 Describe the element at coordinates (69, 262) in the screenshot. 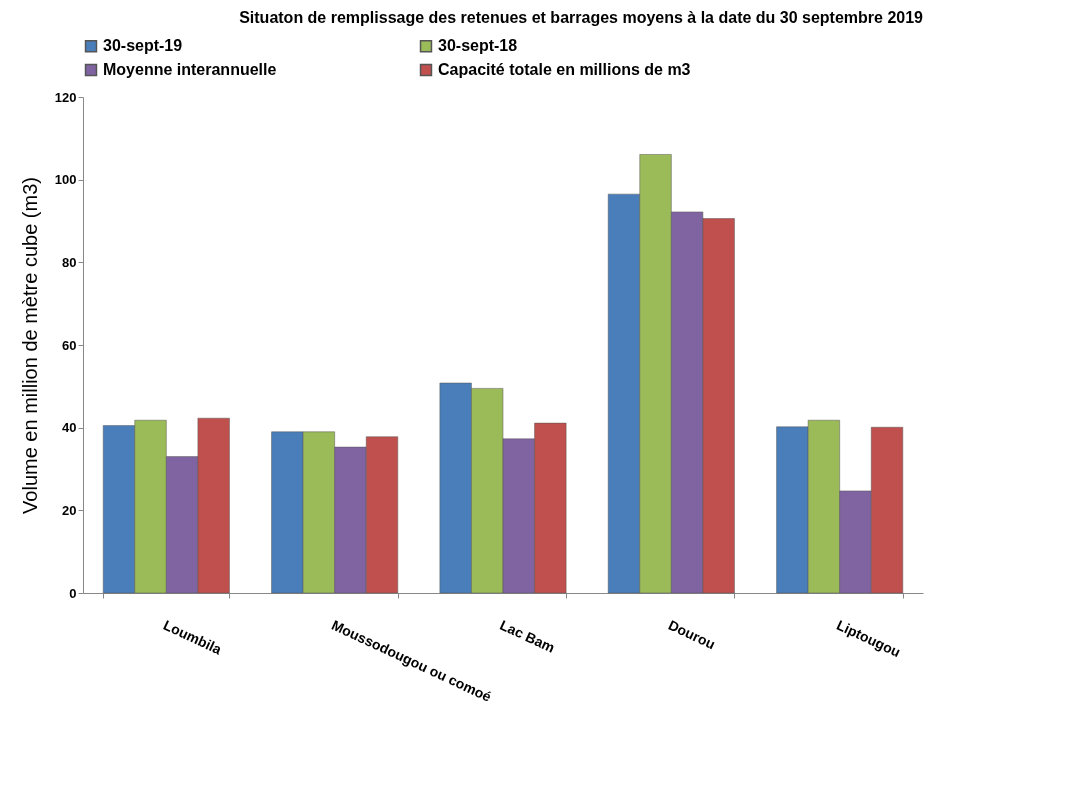

I see `y-tick-label: 80` at that location.